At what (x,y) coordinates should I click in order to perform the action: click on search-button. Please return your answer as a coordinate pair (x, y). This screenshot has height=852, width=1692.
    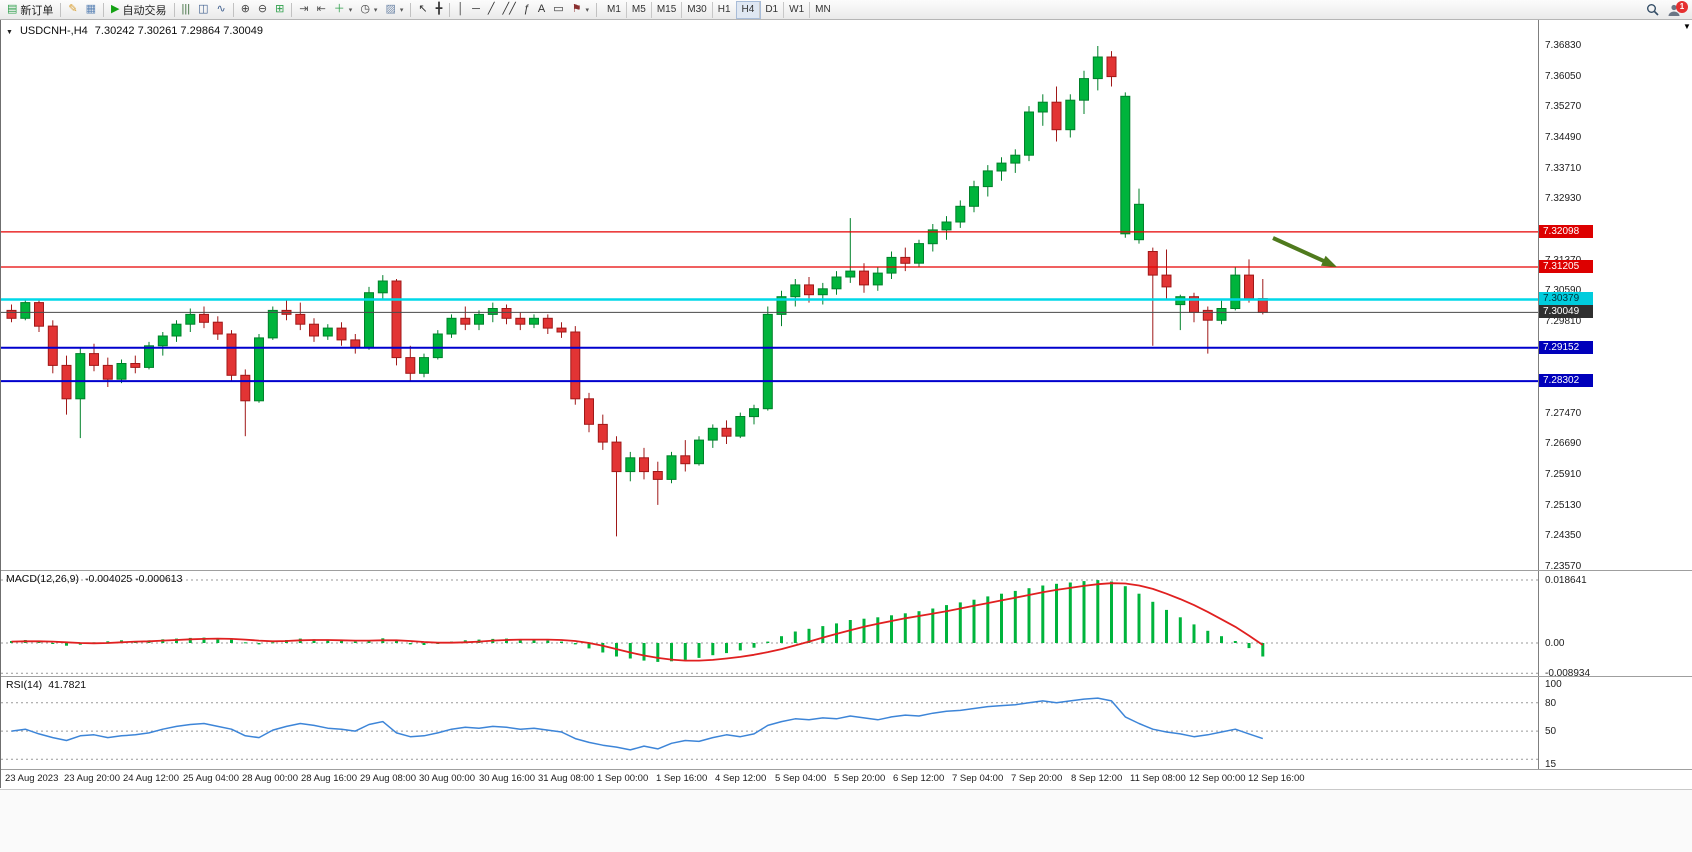
    Looking at the image, I should click on (1652, 10).